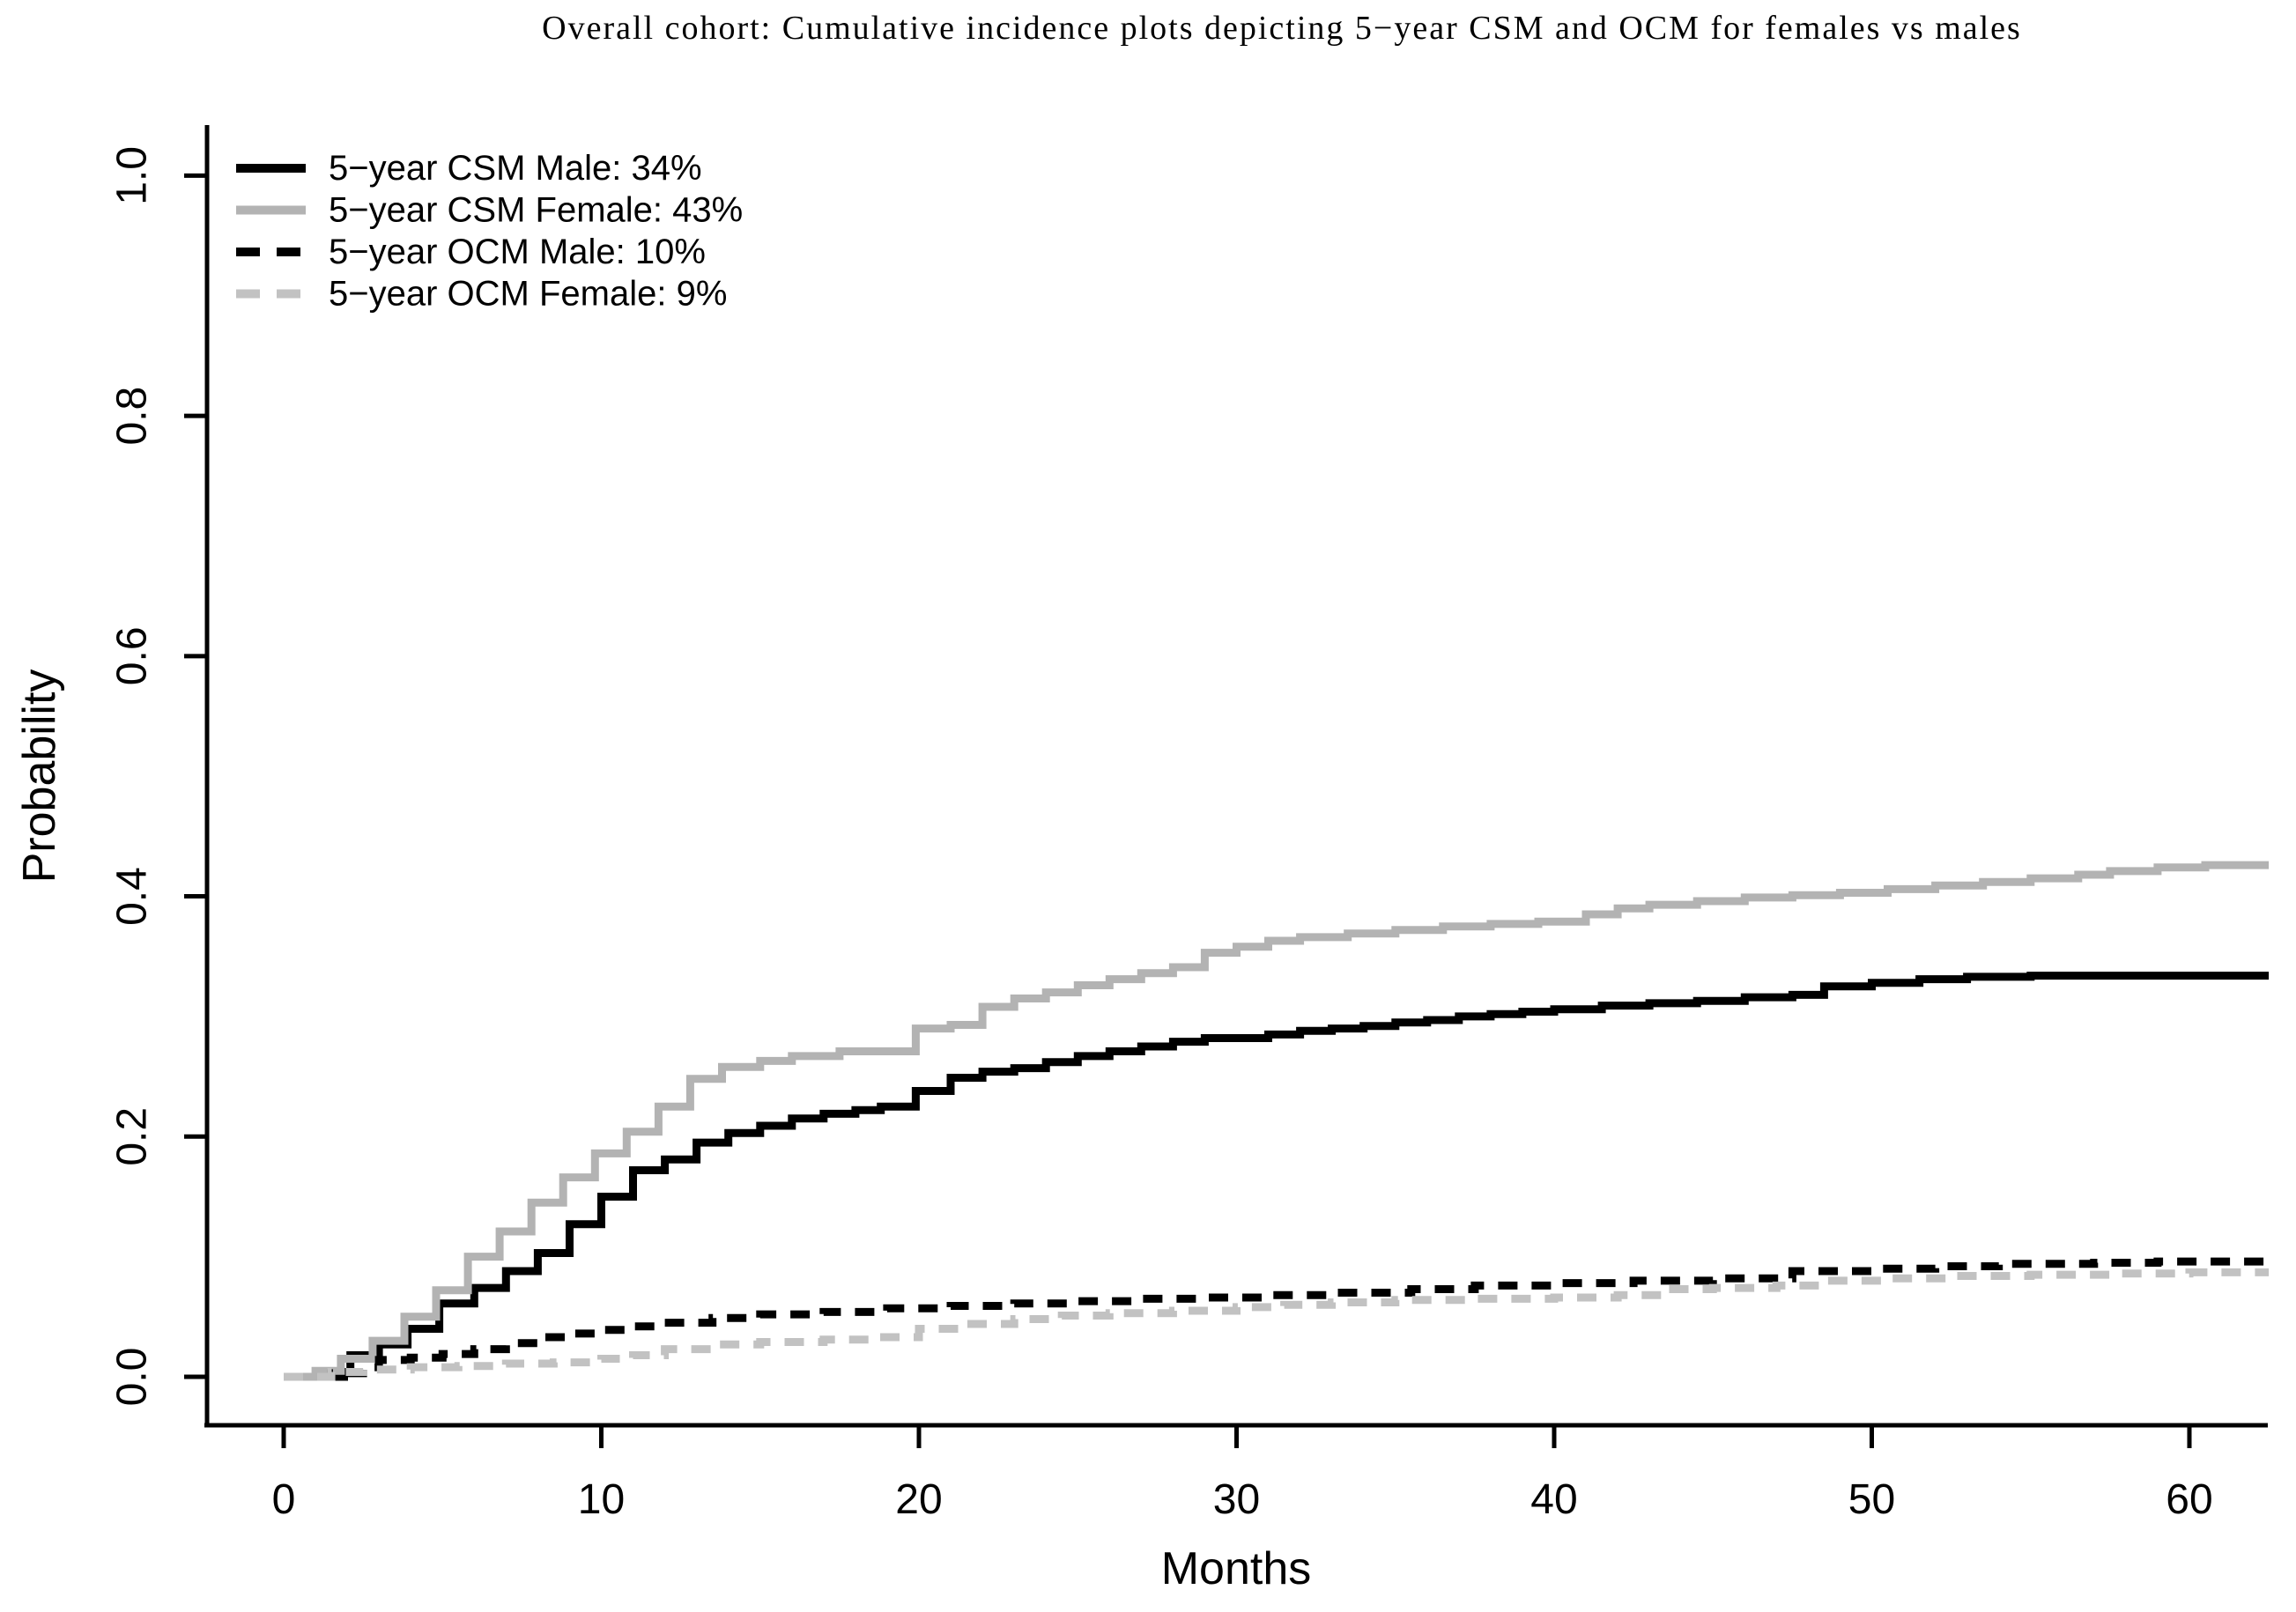 The image size is (2296, 1612). What do you see at coordinates (39, 776) in the screenshot?
I see `y-axis-label: Probability` at bounding box center [39, 776].